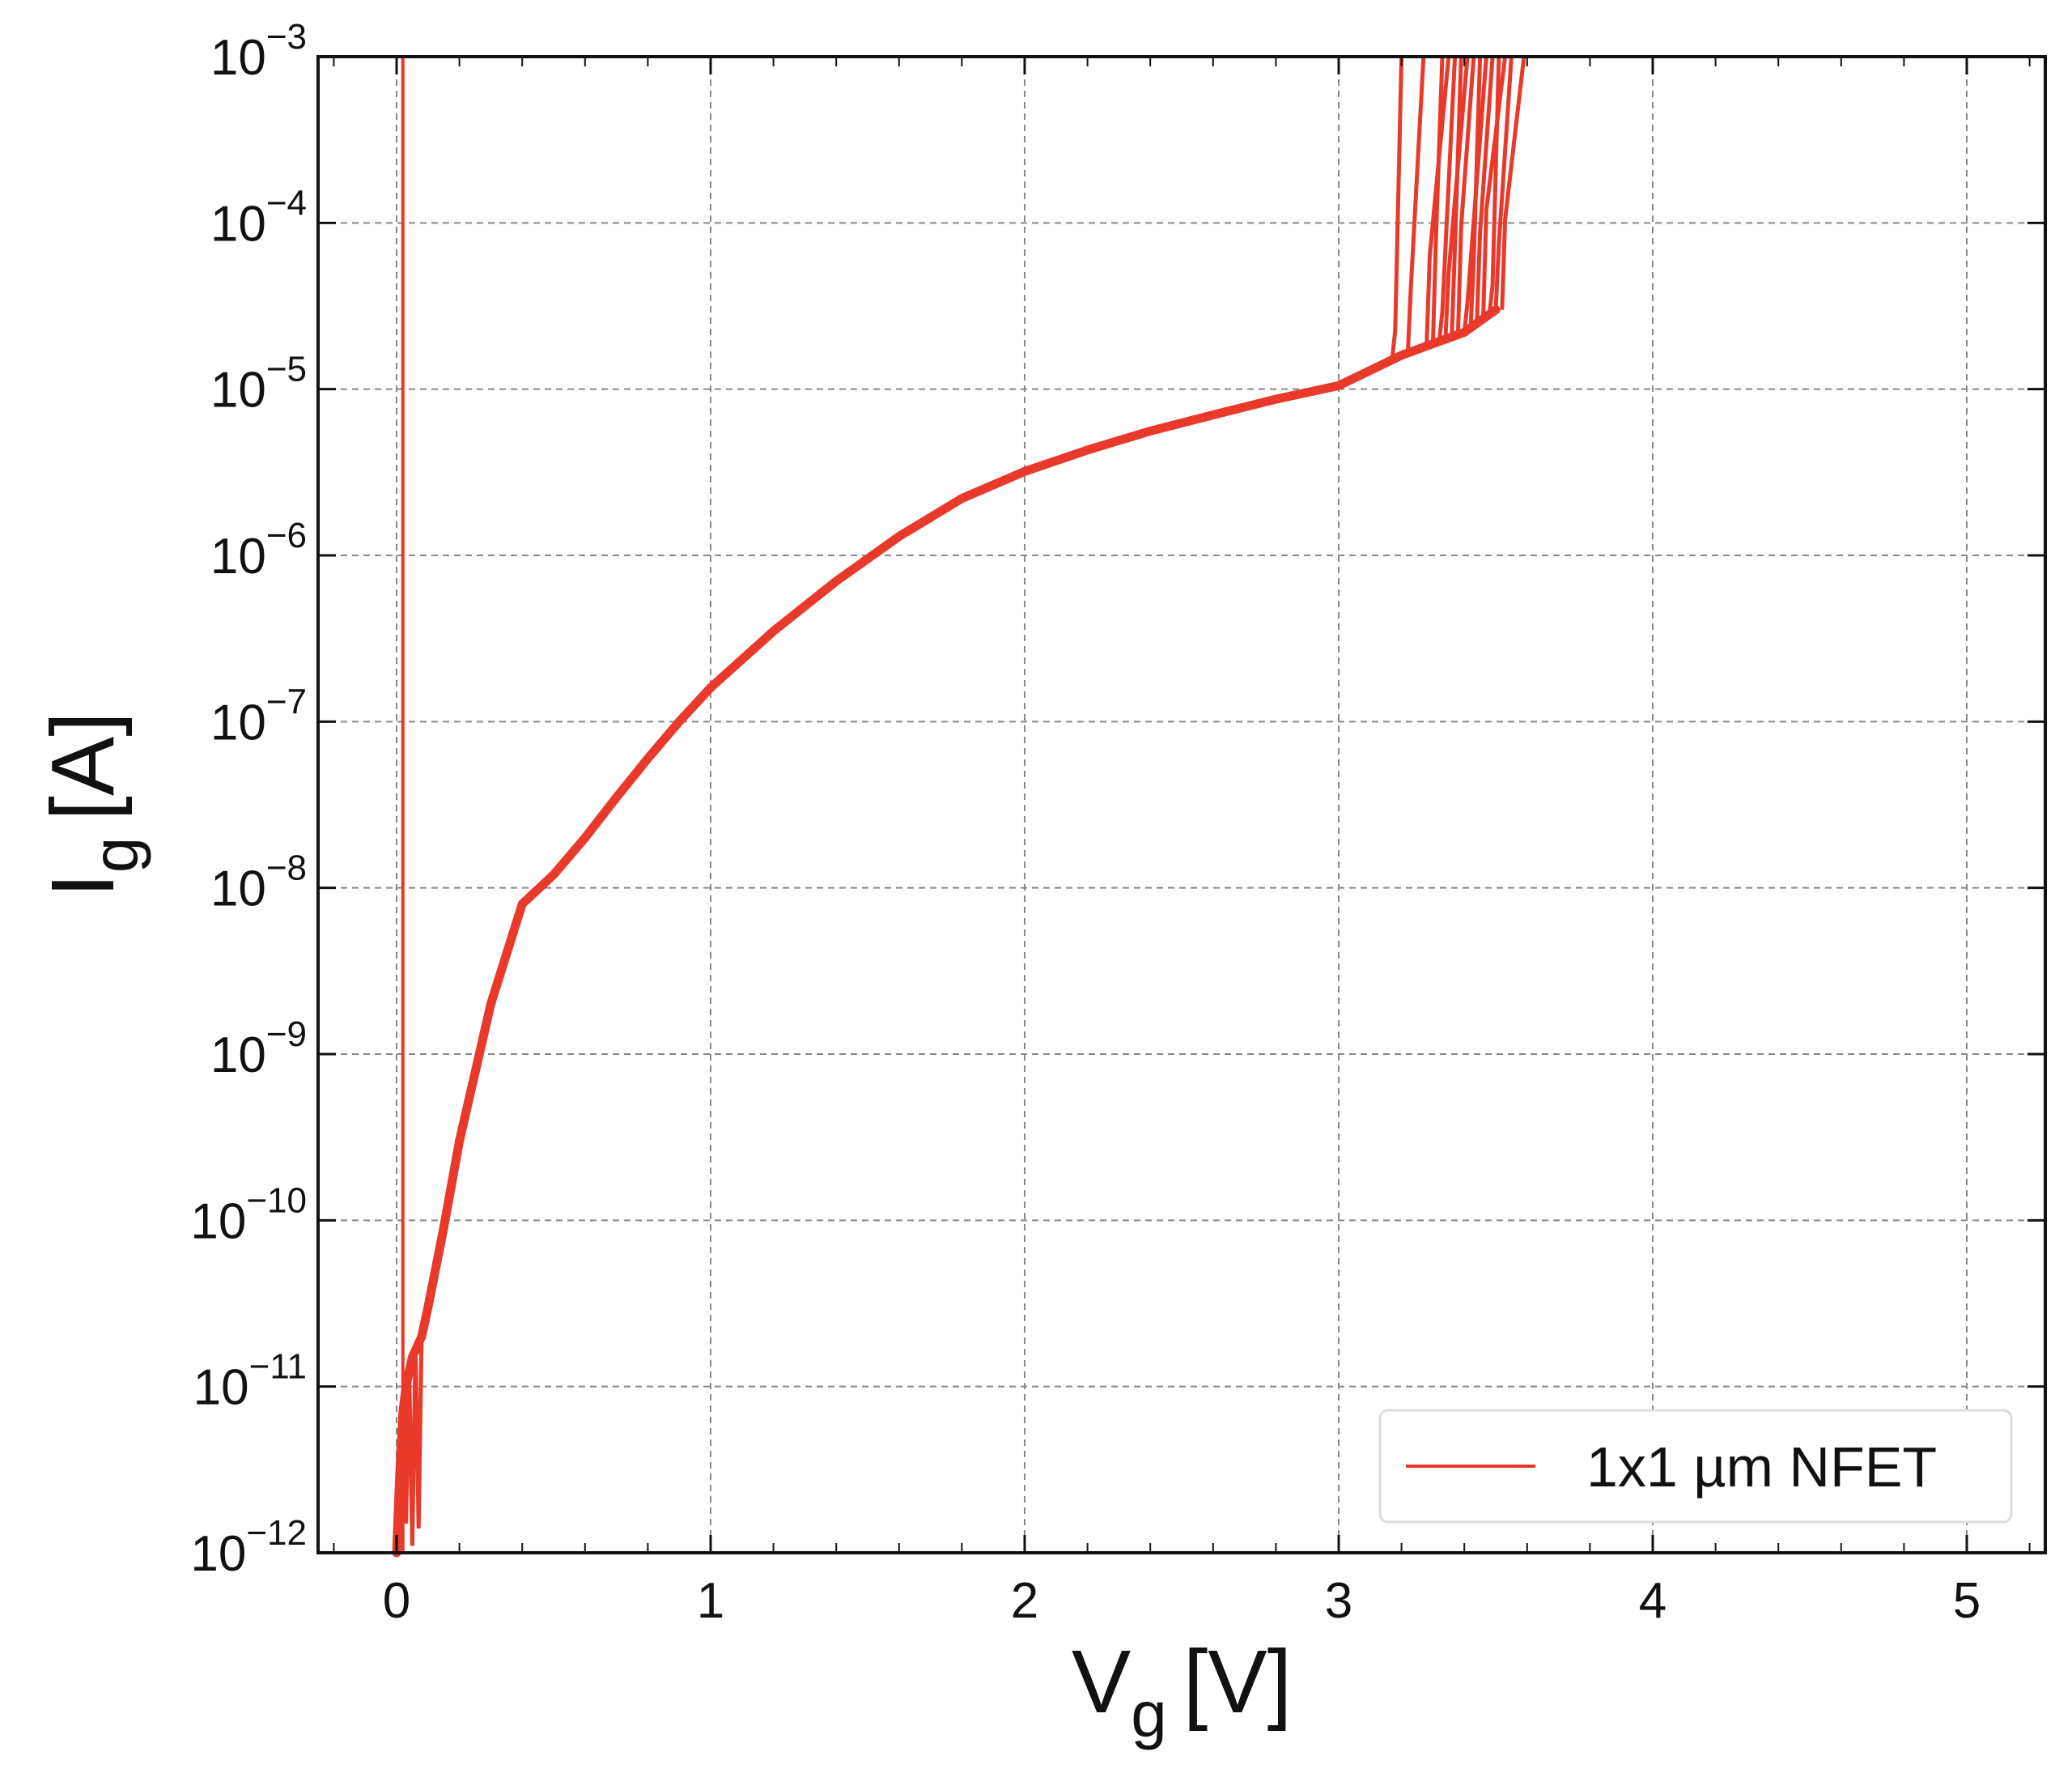 Image resolution: width=2072 pixels, height=1773 pixels. Describe the element at coordinates (1238, 1682) in the screenshot. I see `x-axis-label-unit: [V]` at that location.